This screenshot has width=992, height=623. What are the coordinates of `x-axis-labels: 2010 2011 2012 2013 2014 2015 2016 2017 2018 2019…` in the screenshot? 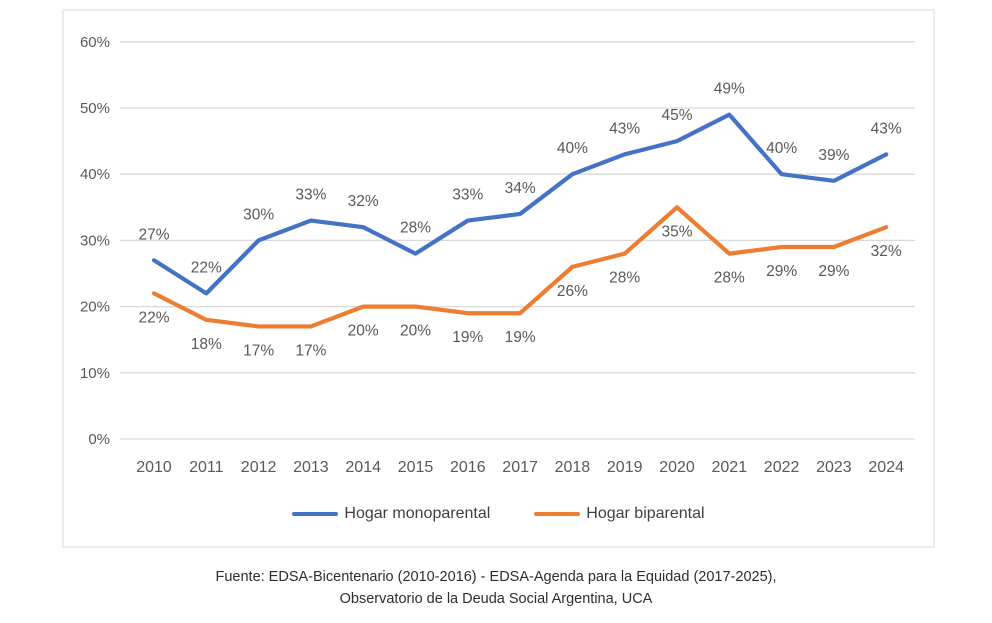 It's located at (520, 467).